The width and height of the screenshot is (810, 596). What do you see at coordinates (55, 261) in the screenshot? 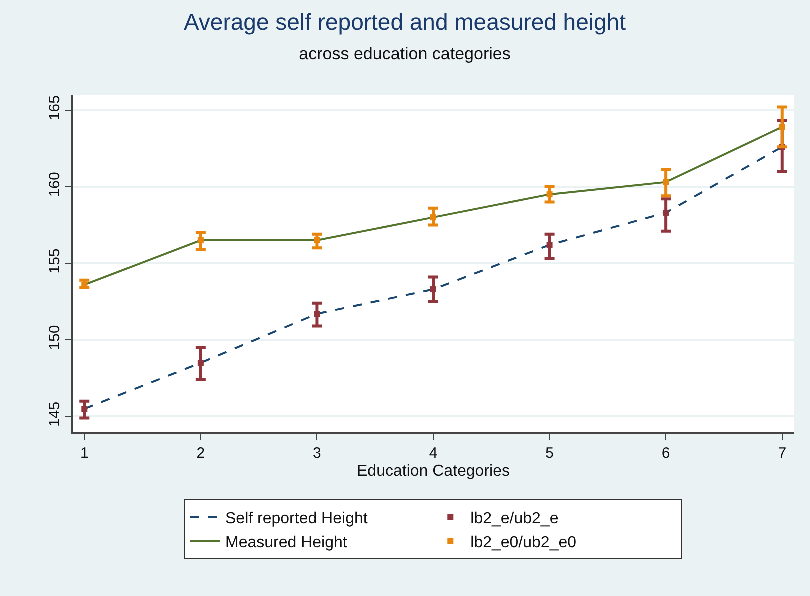
I see `y-tick-label: 155` at bounding box center [55, 261].